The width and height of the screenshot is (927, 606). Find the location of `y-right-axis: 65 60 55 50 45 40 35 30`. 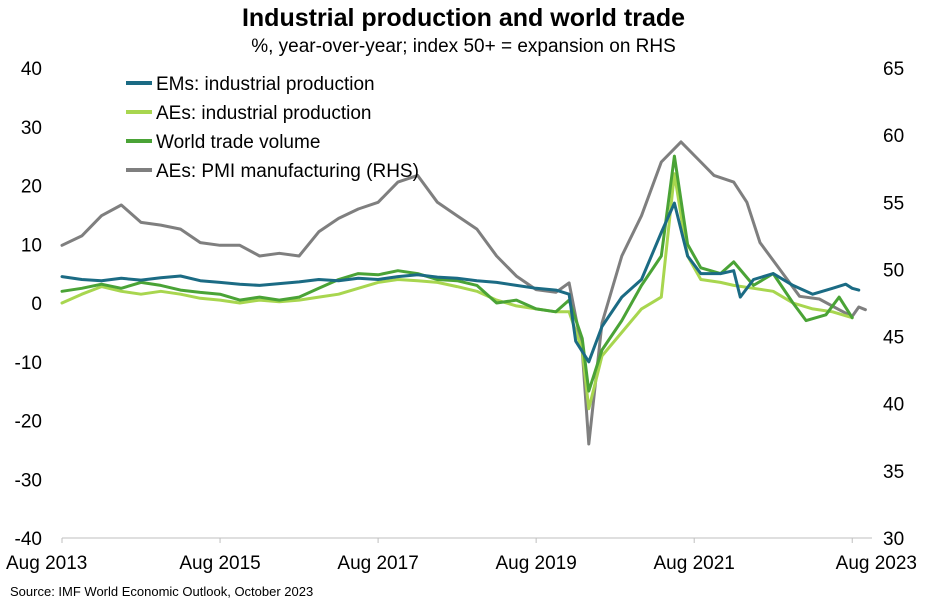

y-right-axis: 65 60 55 50 45 40 35 30 is located at coordinates (893, 304).